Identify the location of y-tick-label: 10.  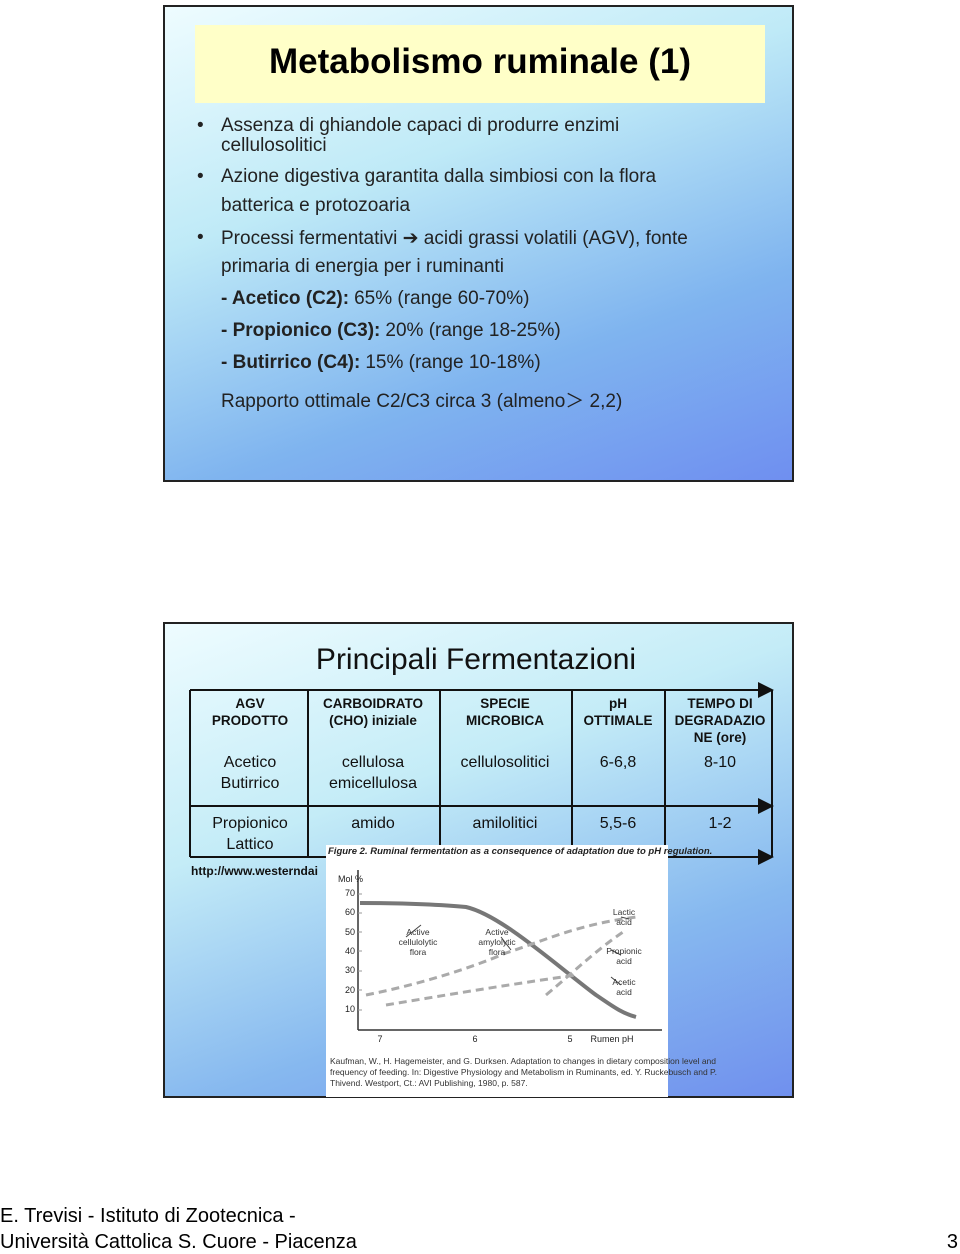
(349, 1008).